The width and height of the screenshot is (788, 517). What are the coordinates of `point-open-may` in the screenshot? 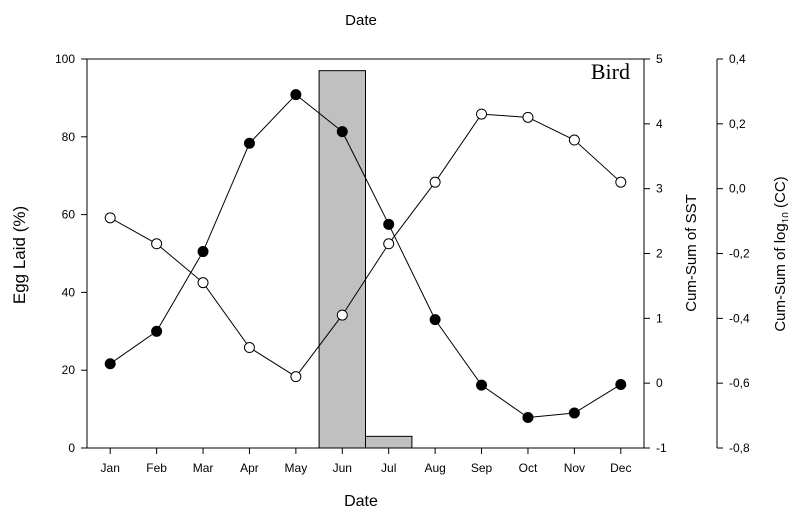 It's located at (296, 377).